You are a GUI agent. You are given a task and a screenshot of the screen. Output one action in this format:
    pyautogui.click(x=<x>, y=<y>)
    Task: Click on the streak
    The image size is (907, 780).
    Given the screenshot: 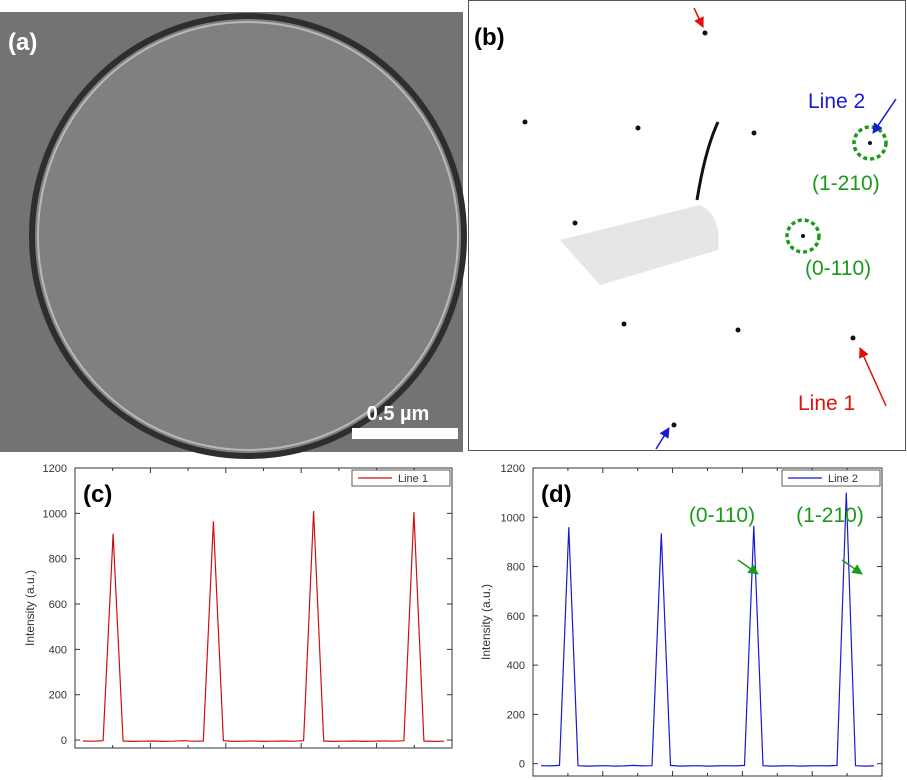 What is the action you would take?
    pyautogui.click(x=707, y=161)
    